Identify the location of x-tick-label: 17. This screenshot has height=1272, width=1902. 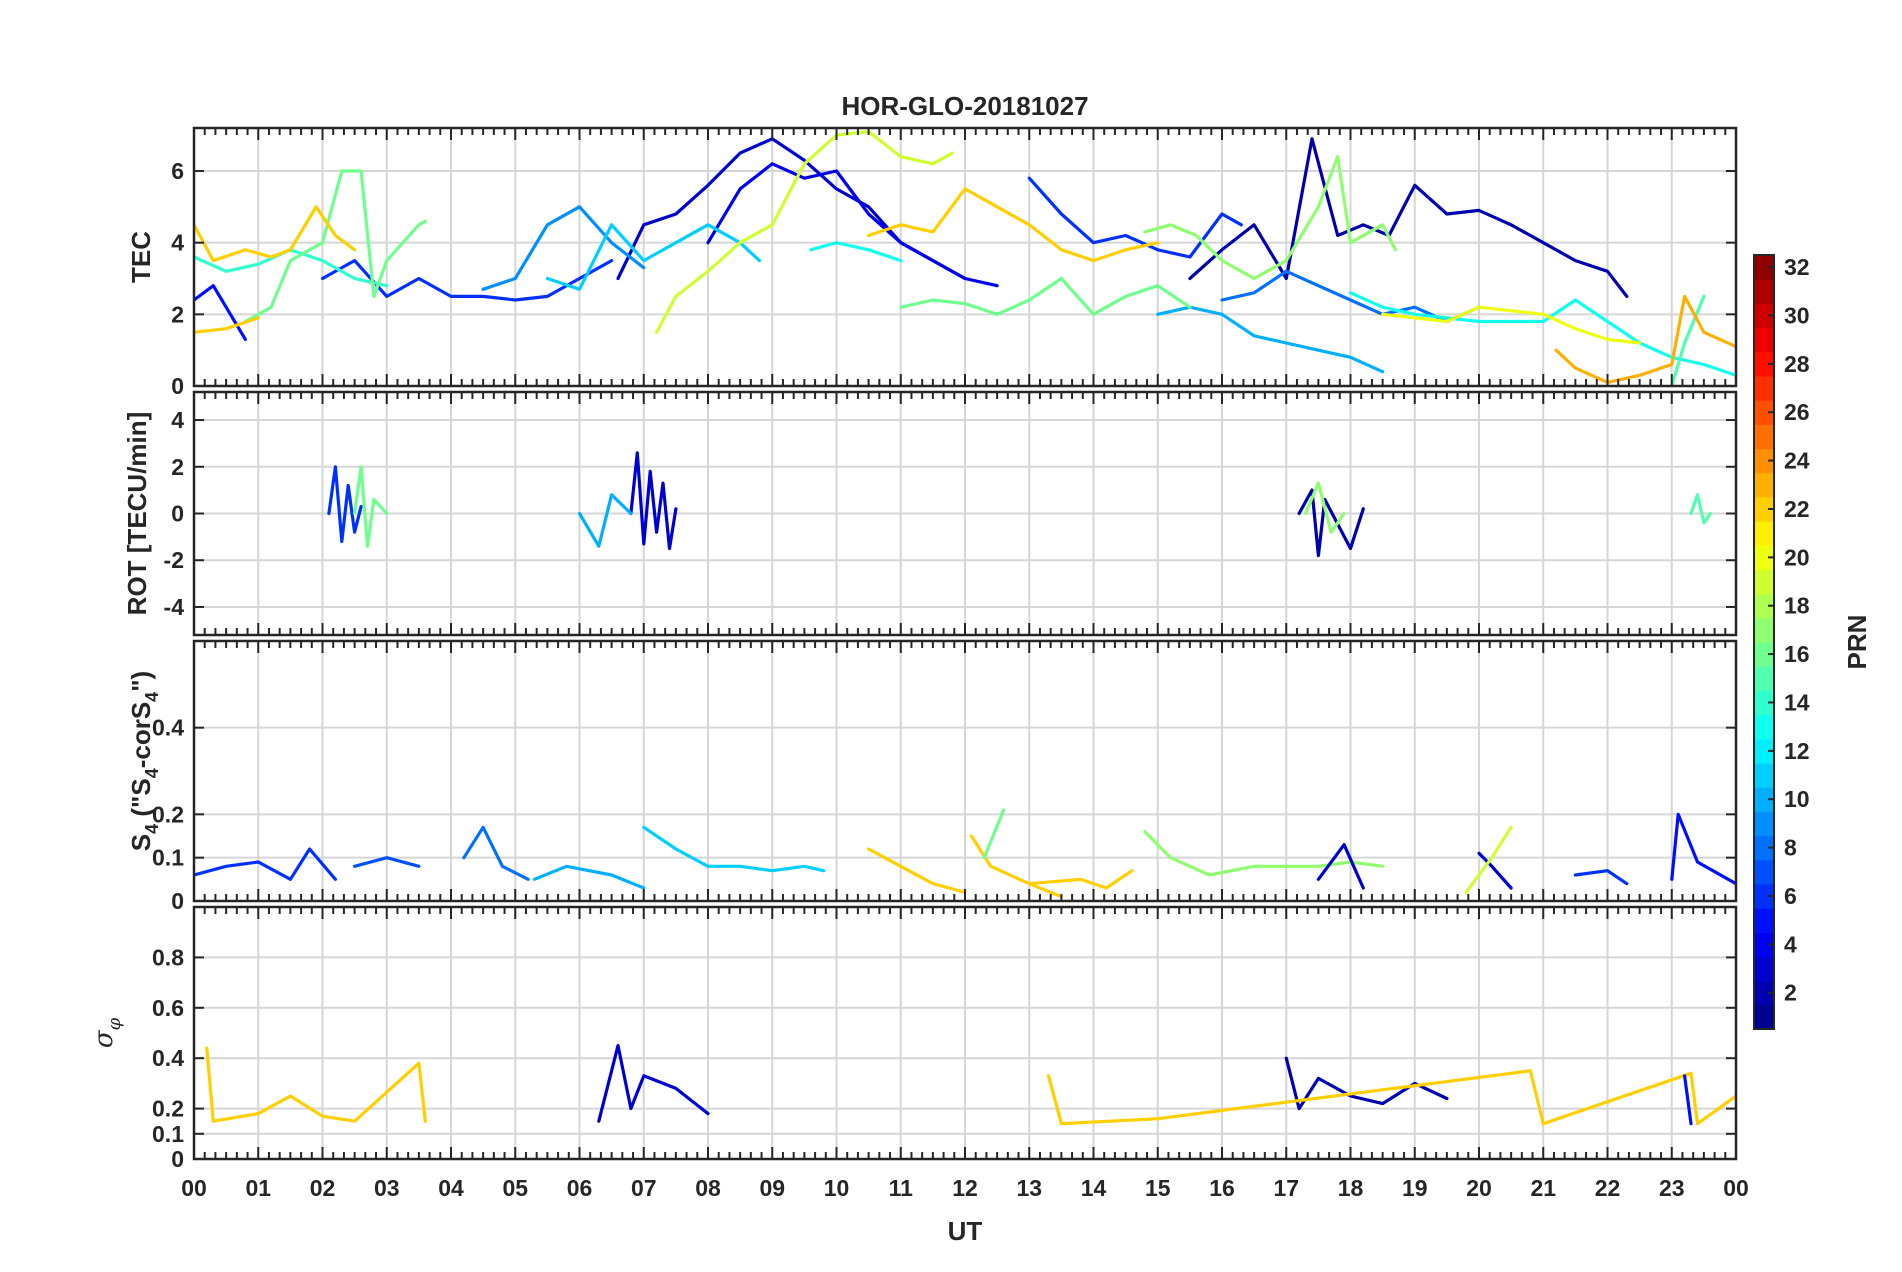
(1286, 1188).